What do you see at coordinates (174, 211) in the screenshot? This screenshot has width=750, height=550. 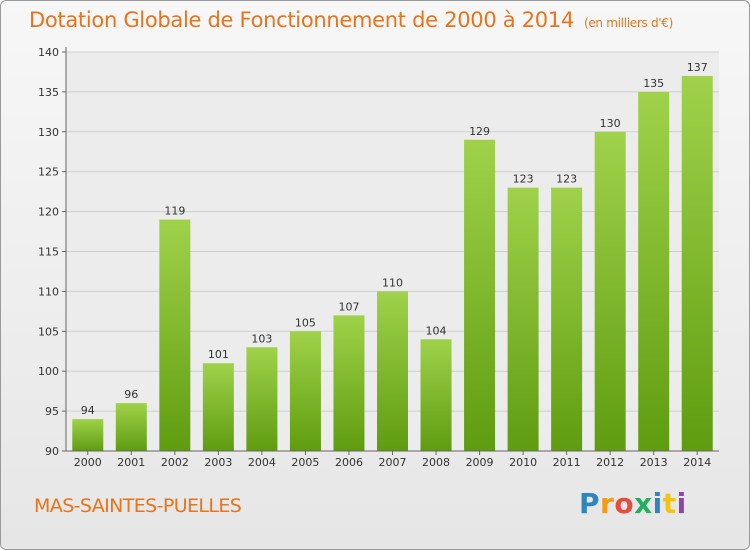 I see `data-label: 119` at bounding box center [174, 211].